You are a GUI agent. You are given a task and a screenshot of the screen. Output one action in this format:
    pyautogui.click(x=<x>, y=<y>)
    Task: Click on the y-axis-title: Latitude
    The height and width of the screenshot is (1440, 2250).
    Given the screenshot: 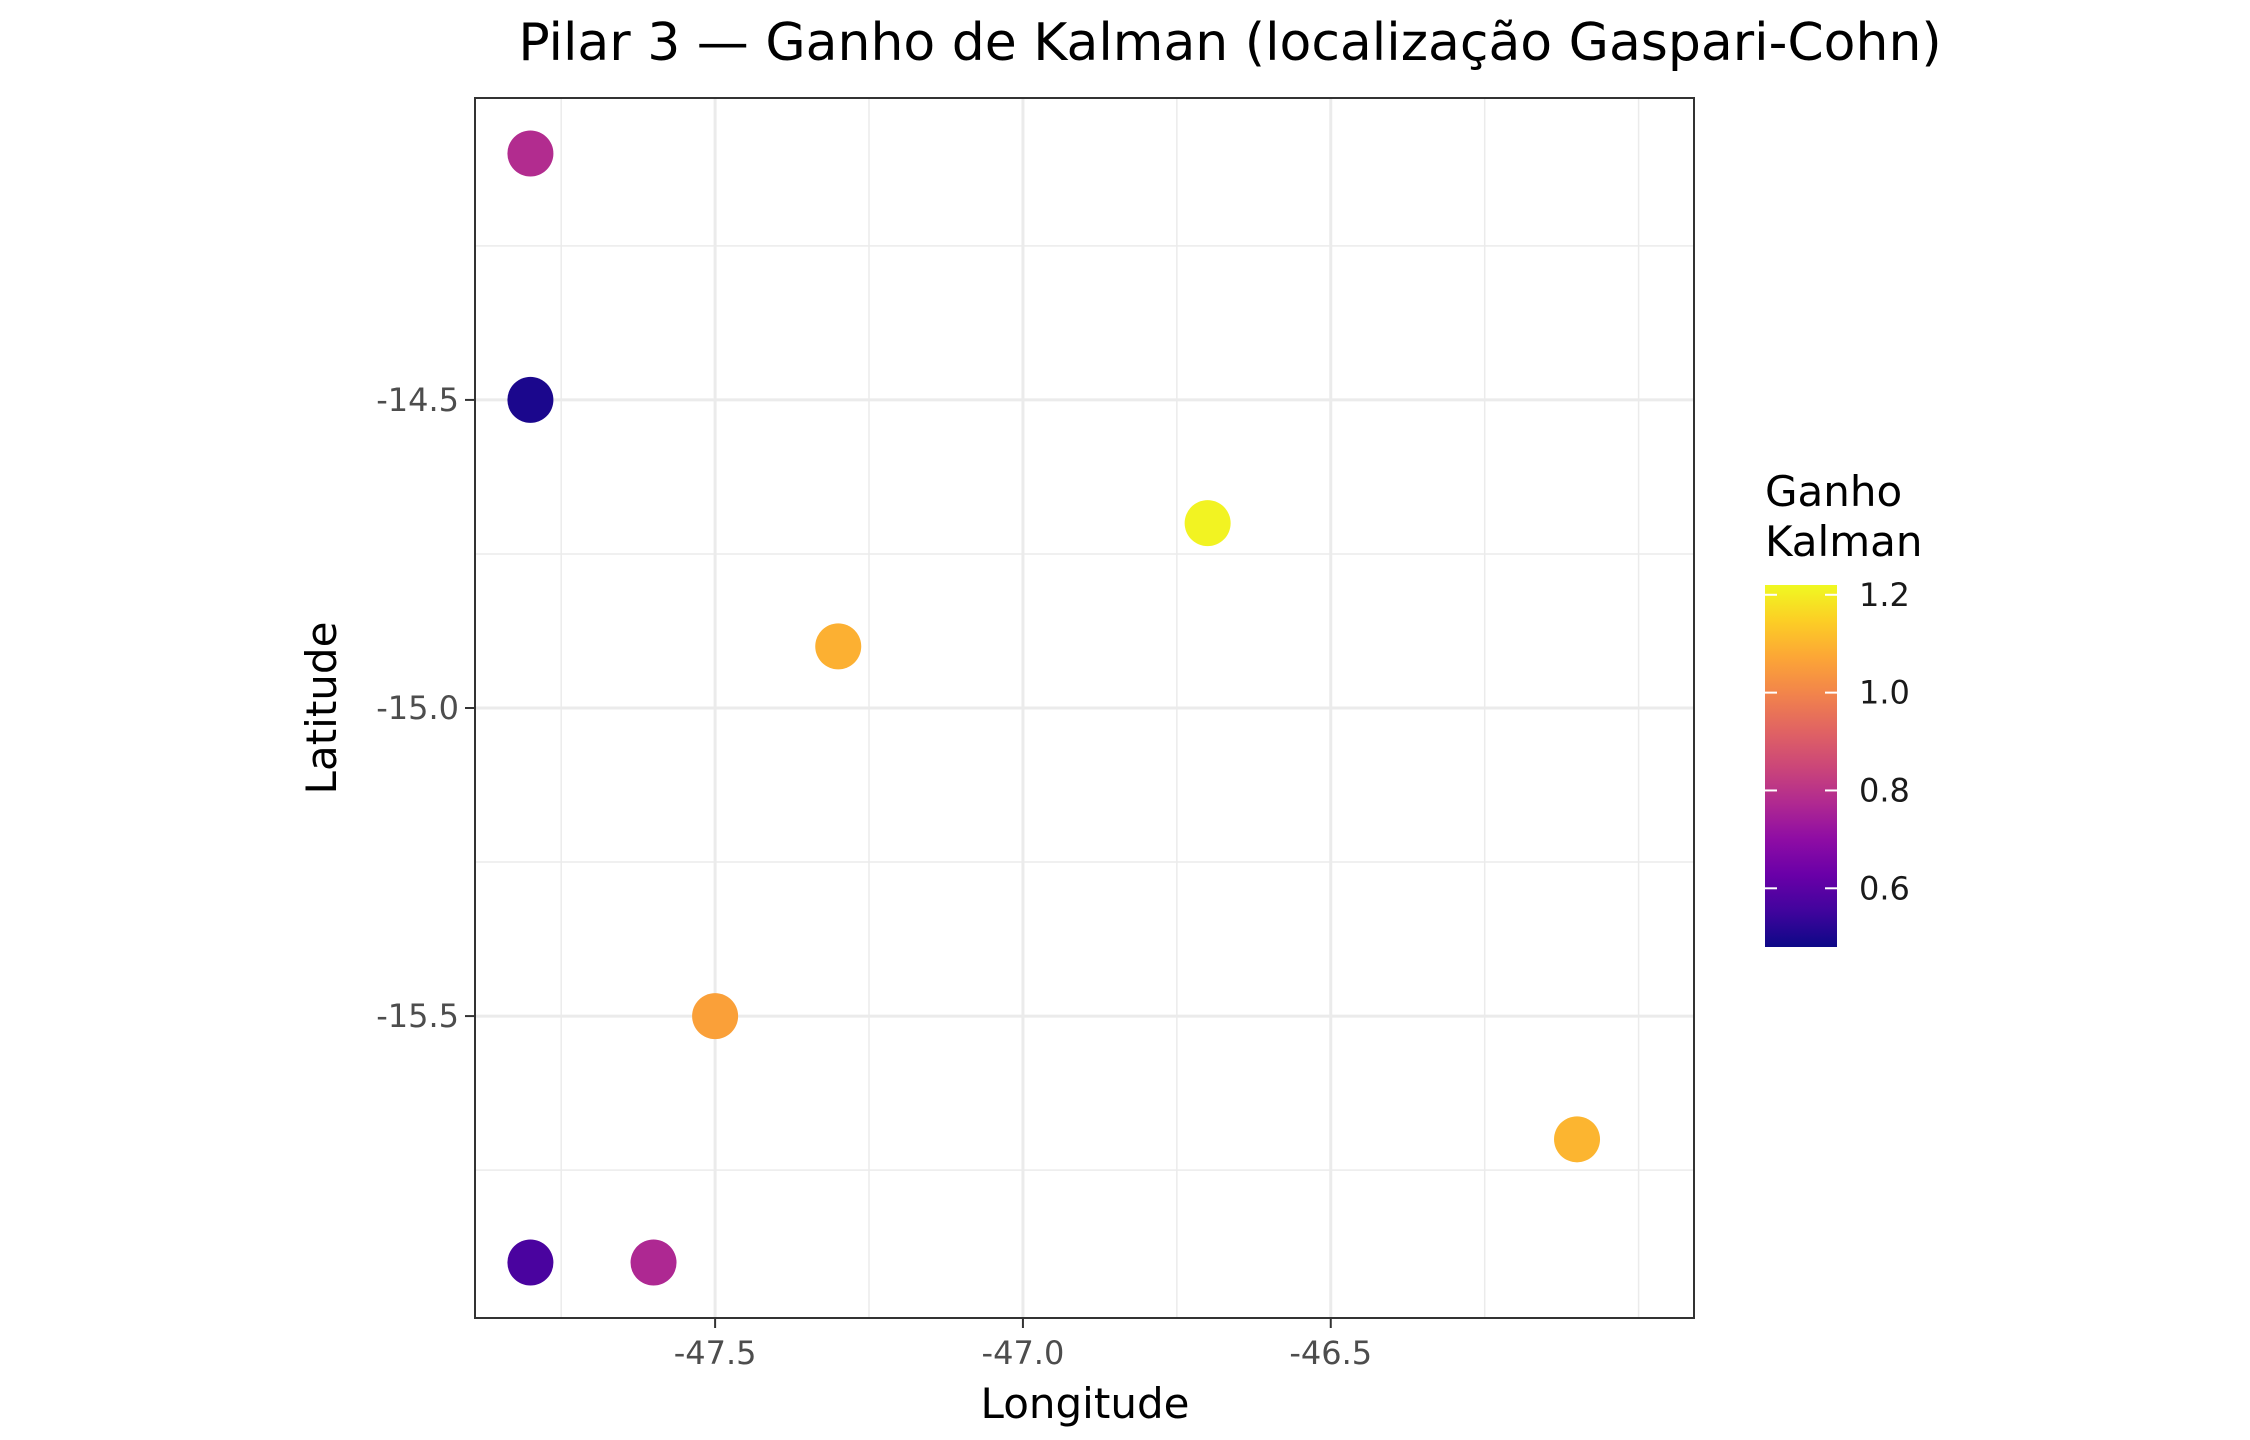 What is the action you would take?
    pyautogui.click(x=321, y=708)
    